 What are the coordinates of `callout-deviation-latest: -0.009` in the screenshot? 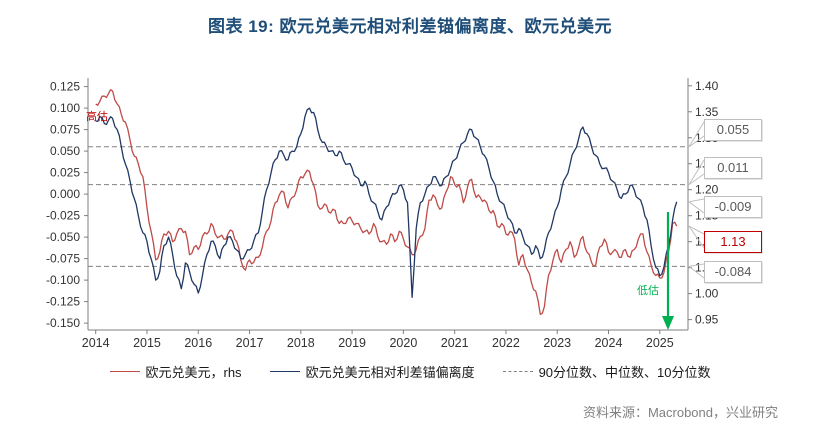 It's located at (733, 207).